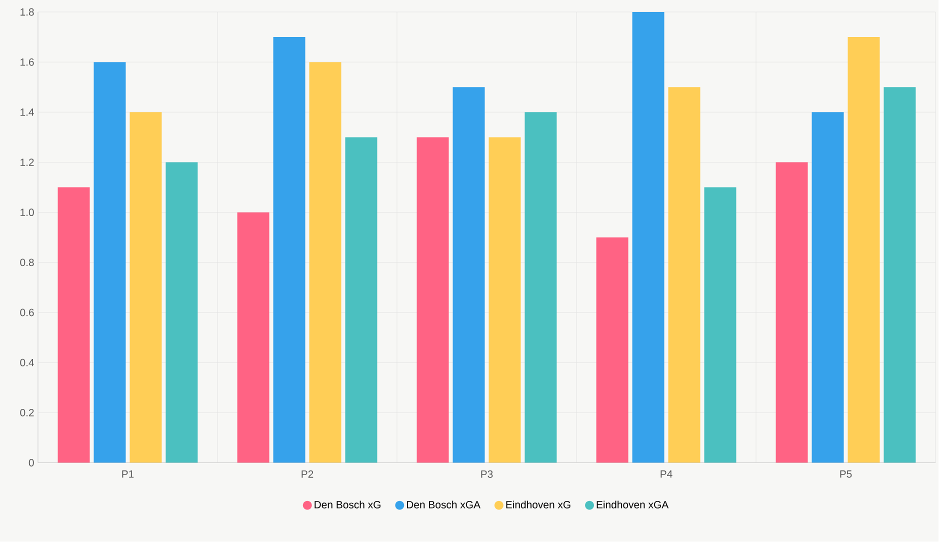 The image size is (939, 542). I want to click on legend-label: Den Bosch xGA, so click(443, 504).